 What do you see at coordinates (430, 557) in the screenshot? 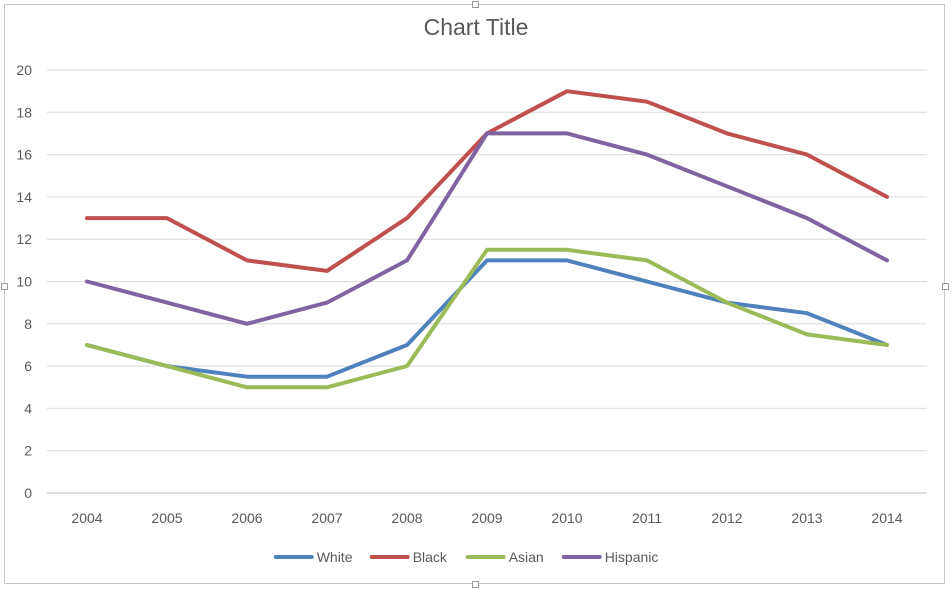
I see `legend-label: Black` at bounding box center [430, 557].